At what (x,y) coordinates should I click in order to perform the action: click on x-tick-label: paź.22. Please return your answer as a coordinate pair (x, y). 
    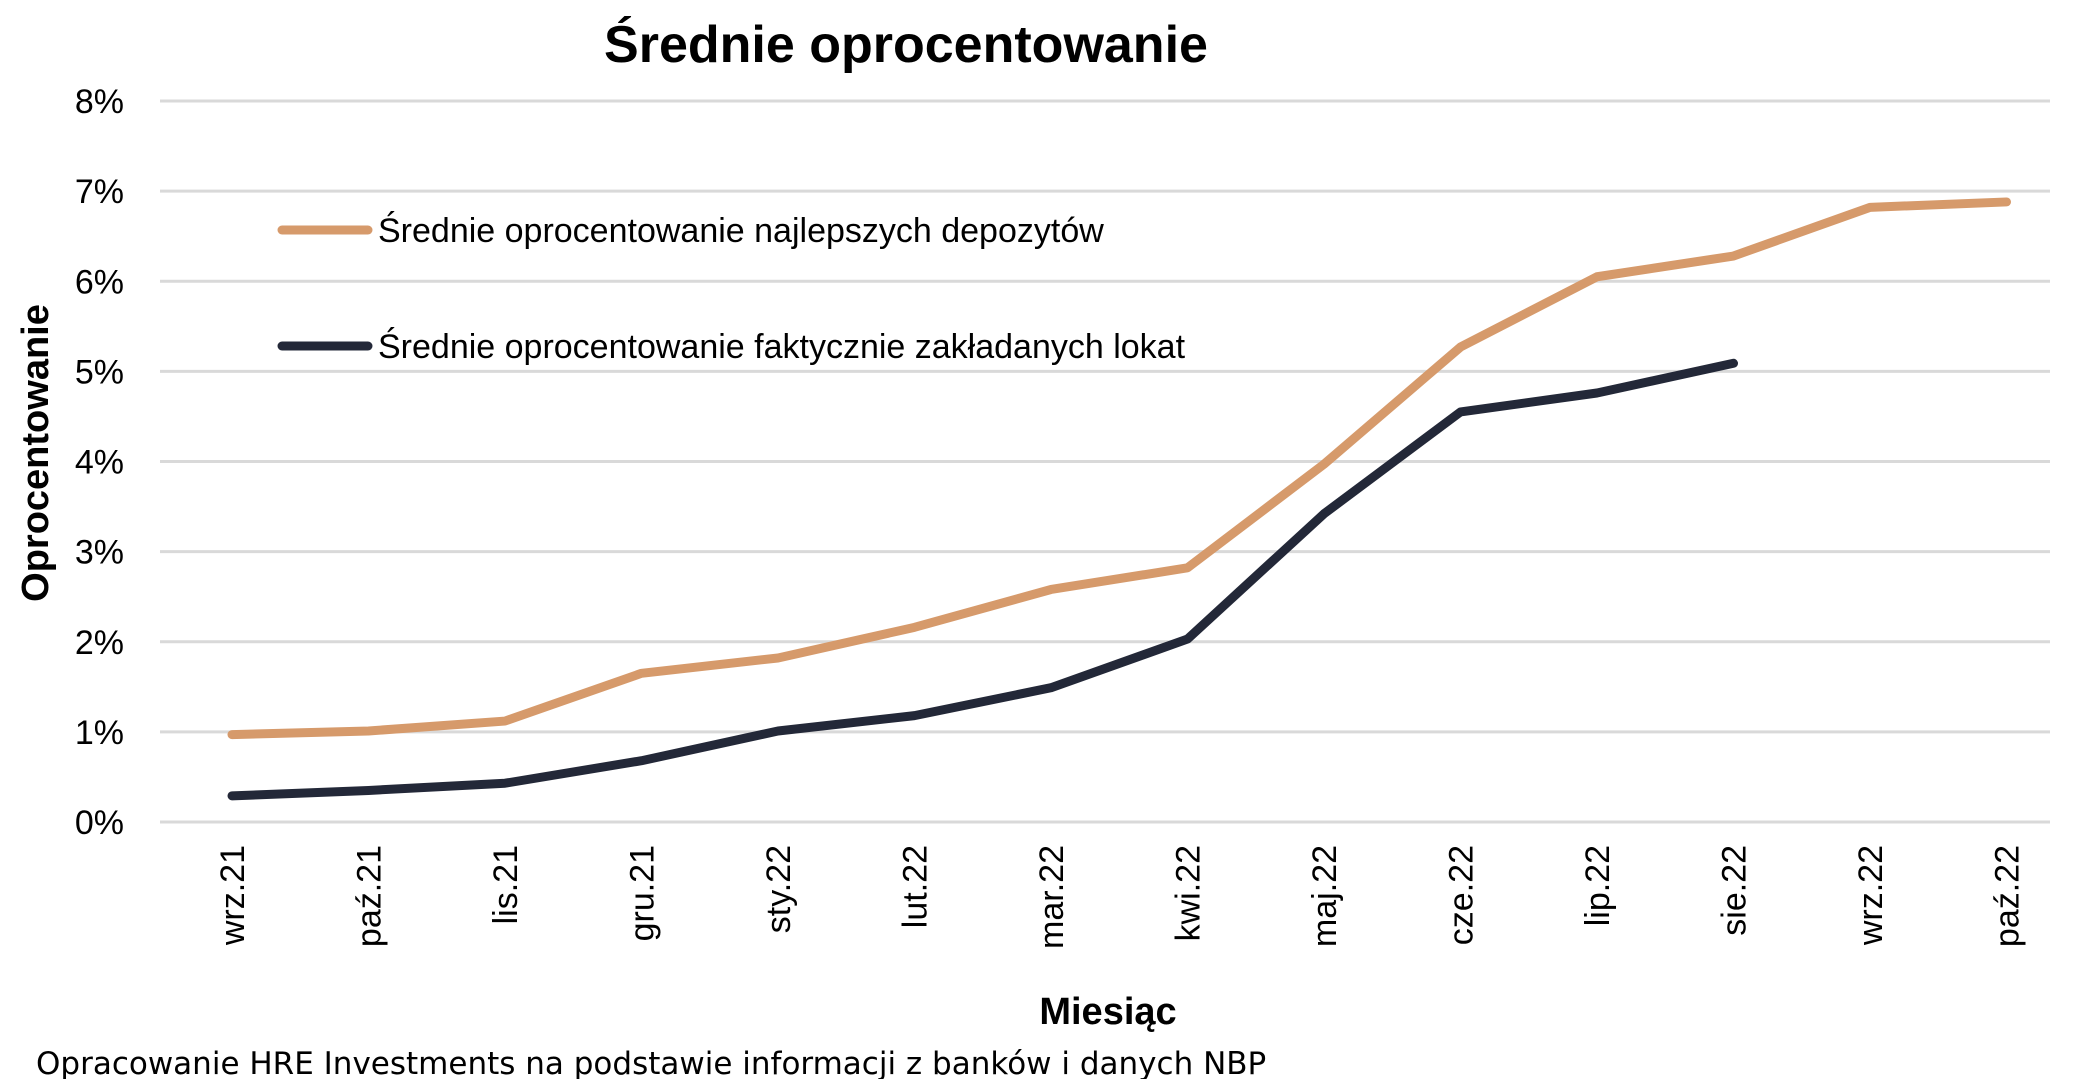
    Looking at the image, I should click on (2008, 896).